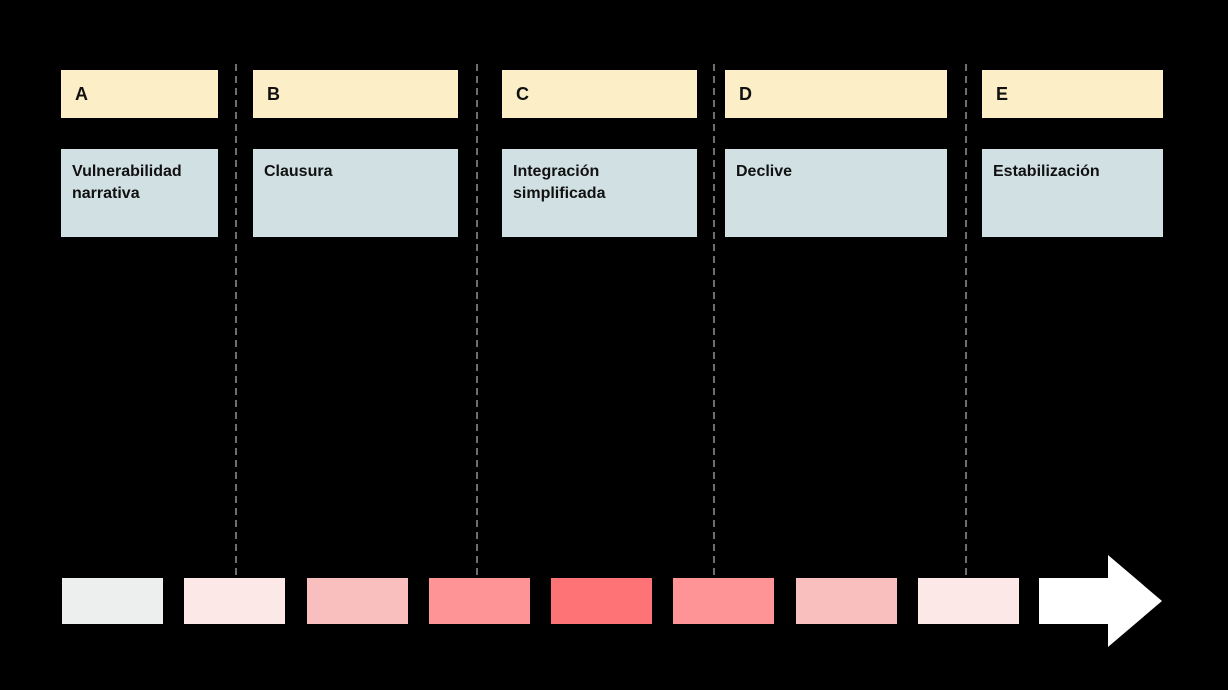 The height and width of the screenshot is (690, 1228). Describe the element at coordinates (746, 93) in the screenshot. I see `stage-letter: D` at that location.